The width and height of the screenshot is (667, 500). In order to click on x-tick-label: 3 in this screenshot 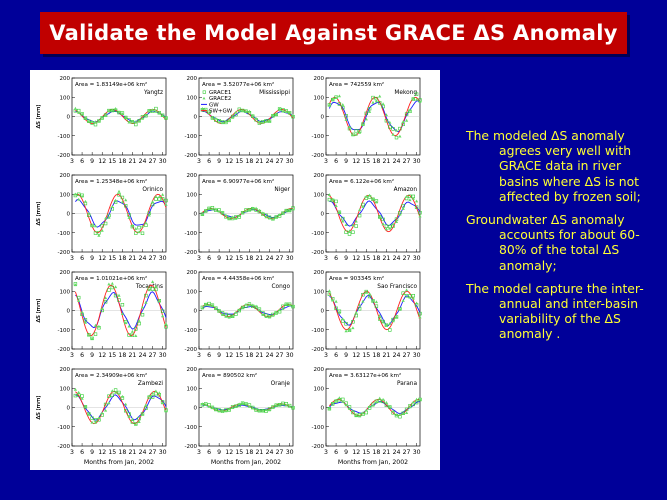, I will do `click(326, 452)`.